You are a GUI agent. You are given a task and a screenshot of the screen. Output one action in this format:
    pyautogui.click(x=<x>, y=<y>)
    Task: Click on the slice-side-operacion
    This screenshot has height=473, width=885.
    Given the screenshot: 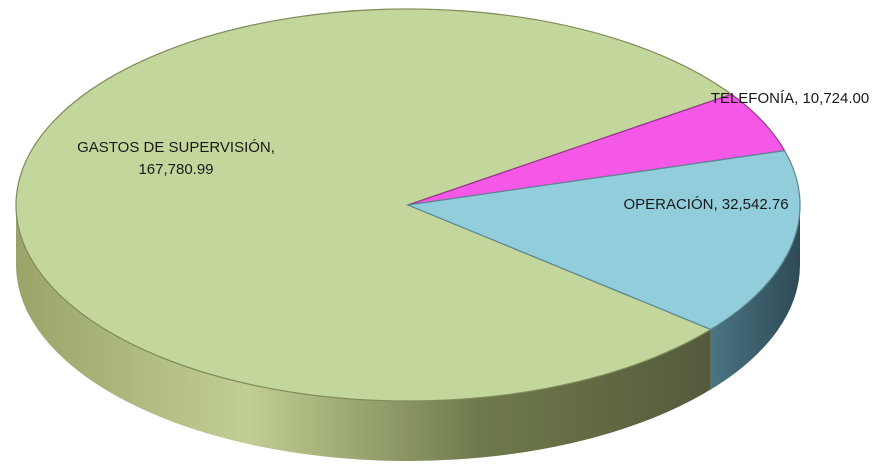 What is the action you would take?
    pyautogui.click(x=755, y=297)
    